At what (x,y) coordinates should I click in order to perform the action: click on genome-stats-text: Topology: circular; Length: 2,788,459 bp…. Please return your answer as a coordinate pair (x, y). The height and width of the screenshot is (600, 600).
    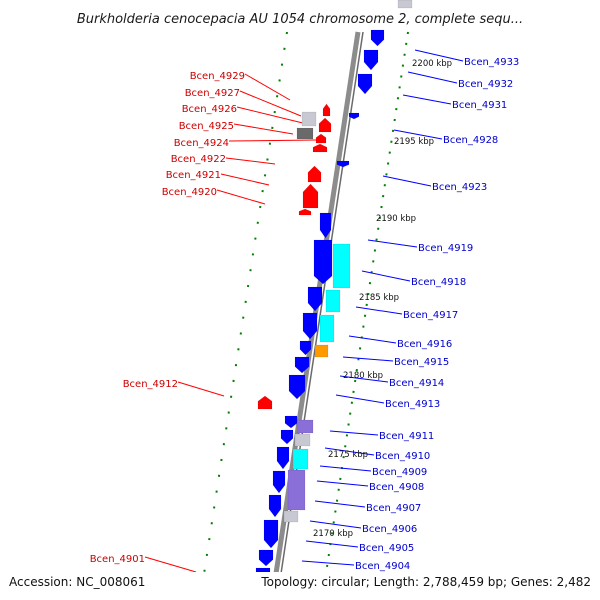
    Looking at the image, I should click on (425, 582).